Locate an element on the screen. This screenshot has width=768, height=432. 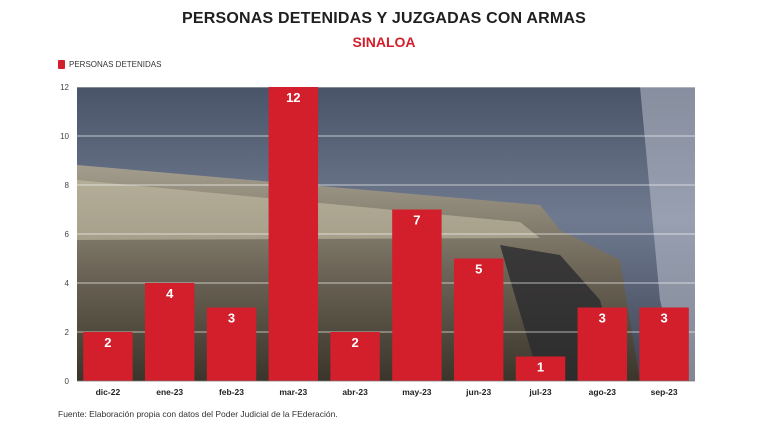
x-tick-label: dic-22 is located at coordinates (108, 392).